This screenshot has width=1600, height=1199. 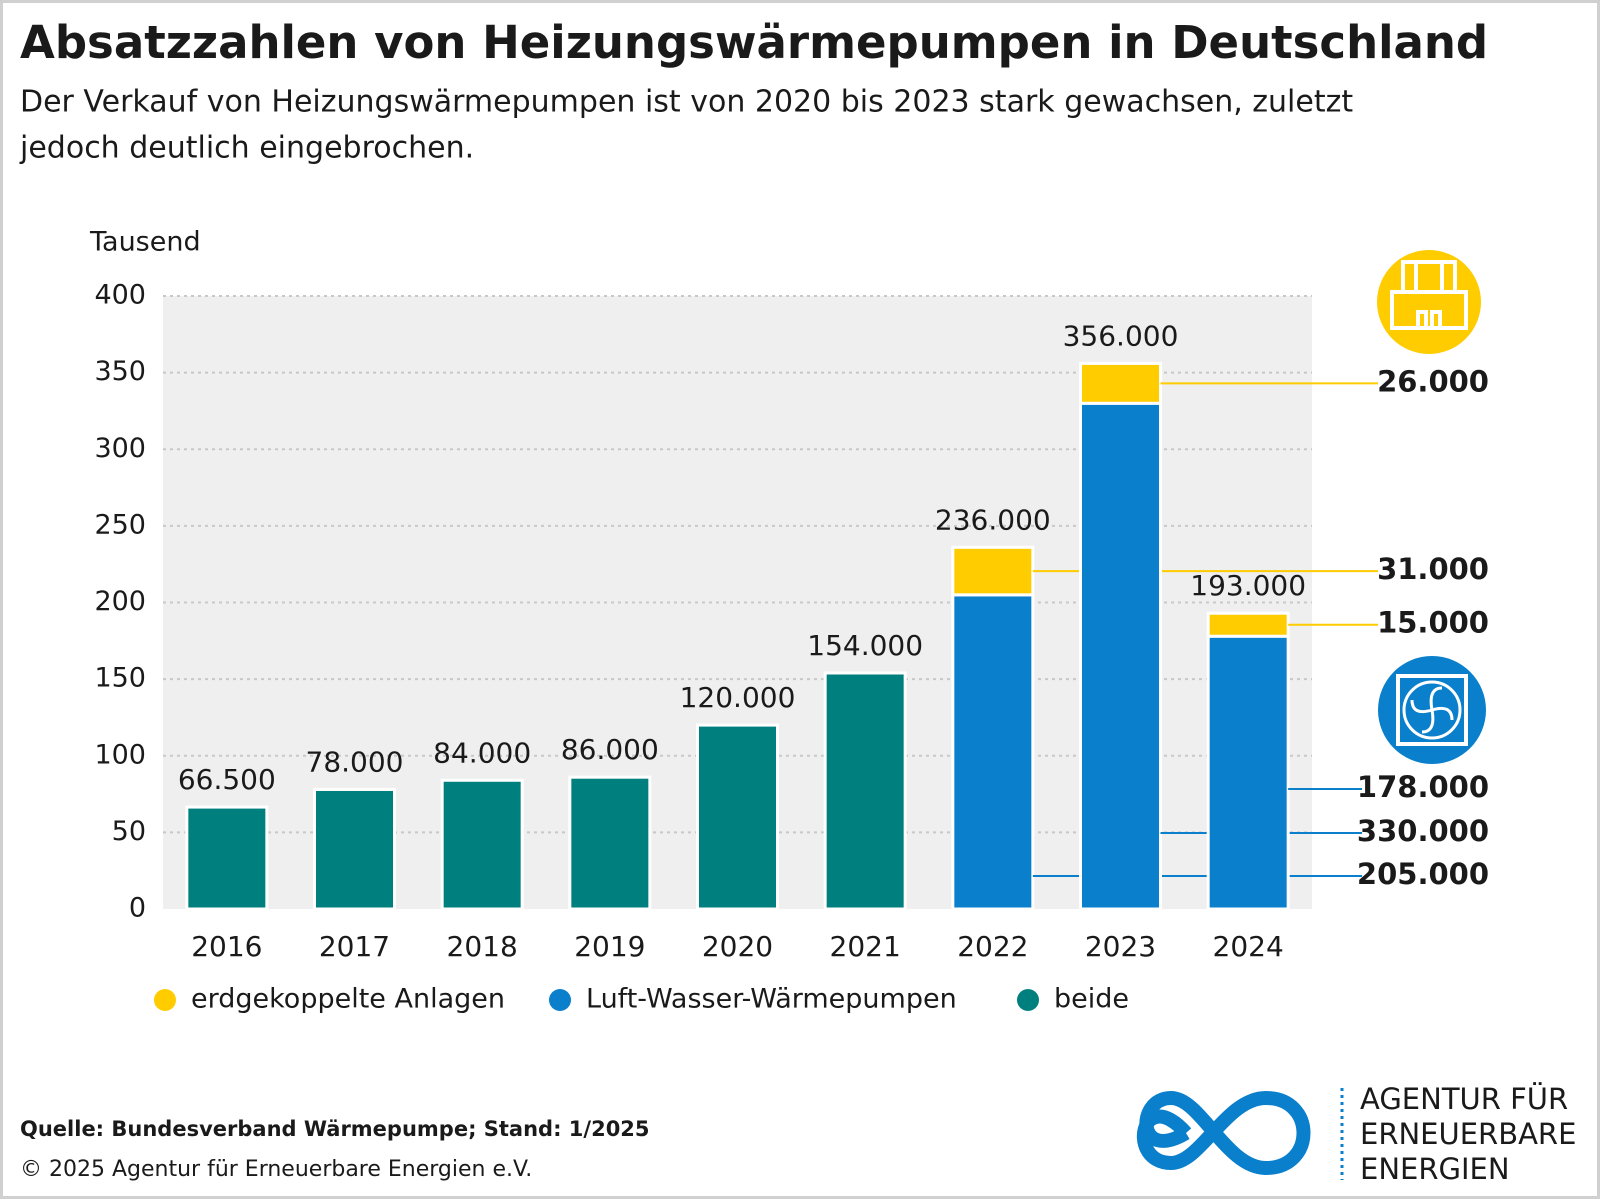 What do you see at coordinates (120, 754) in the screenshot?
I see `y-tick-label: 100` at bounding box center [120, 754].